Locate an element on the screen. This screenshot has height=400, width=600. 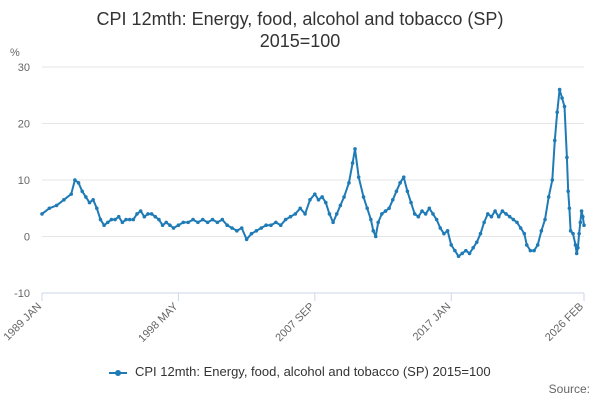
y-tick-label: -10 is located at coordinates (22, 294).